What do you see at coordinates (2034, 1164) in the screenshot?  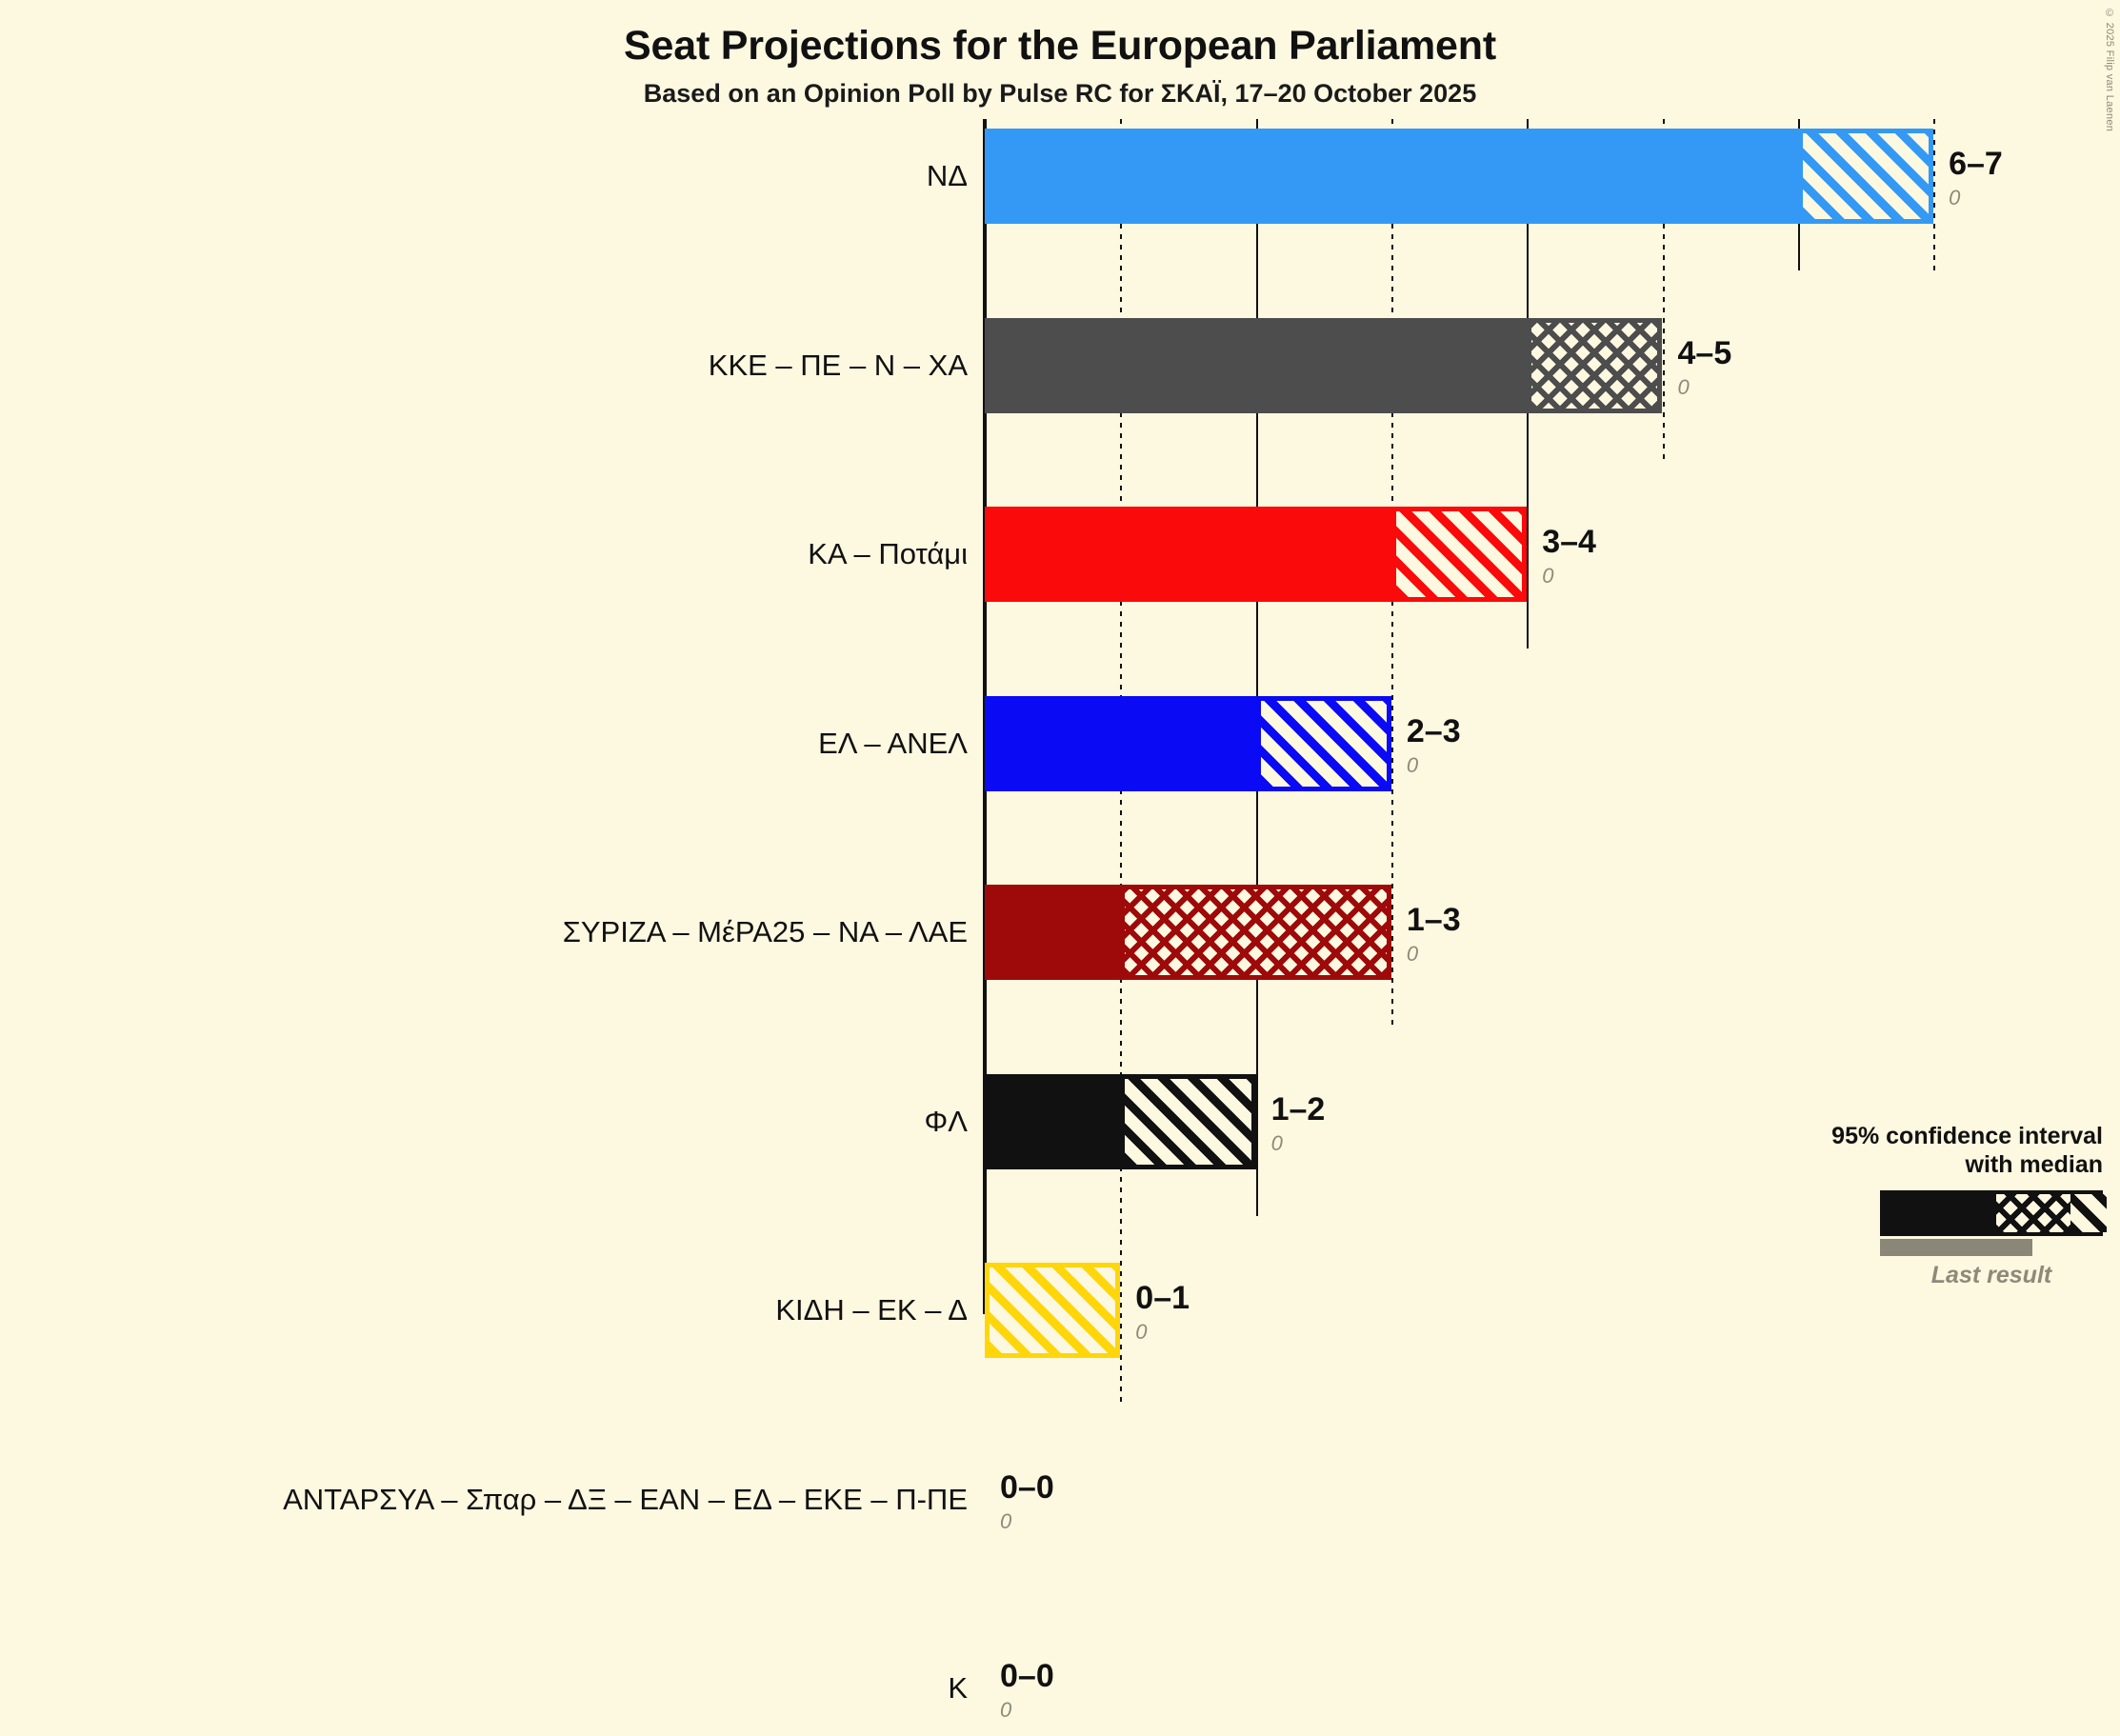 I see `legend-title-line2: with median` at bounding box center [2034, 1164].